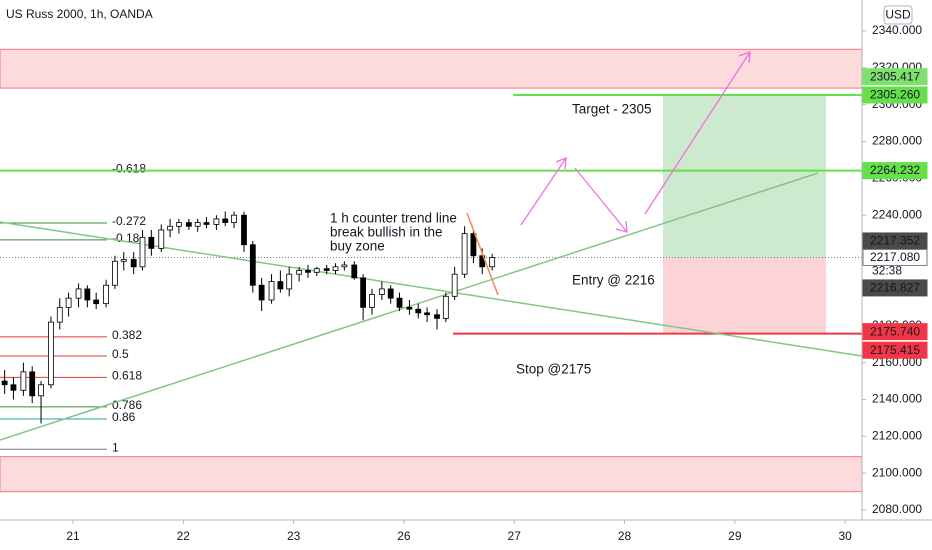 The height and width of the screenshot is (550, 932). What do you see at coordinates (515, 536) in the screenshot?
I see `x-tick-label: 27` at bounding box center [515, 536].